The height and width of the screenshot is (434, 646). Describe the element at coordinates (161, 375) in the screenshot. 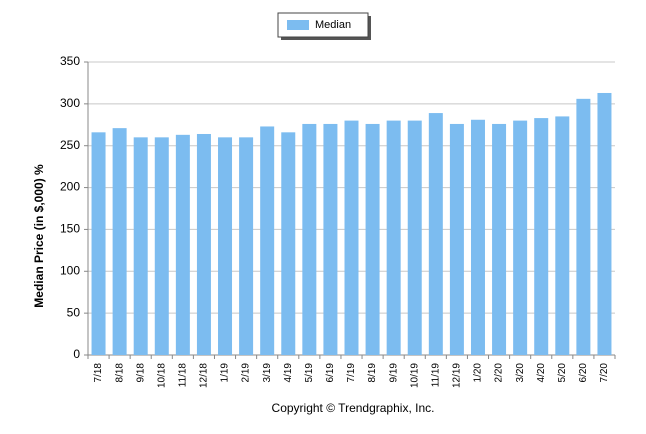

I see `x-tick-label: 10/18` at that location.